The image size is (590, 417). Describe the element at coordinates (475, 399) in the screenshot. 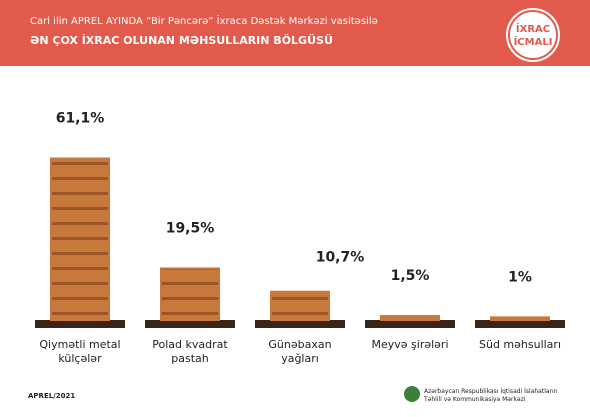

I see `footer-org: Təhlili və Kommunikasiya Mərkəzi` at that location.